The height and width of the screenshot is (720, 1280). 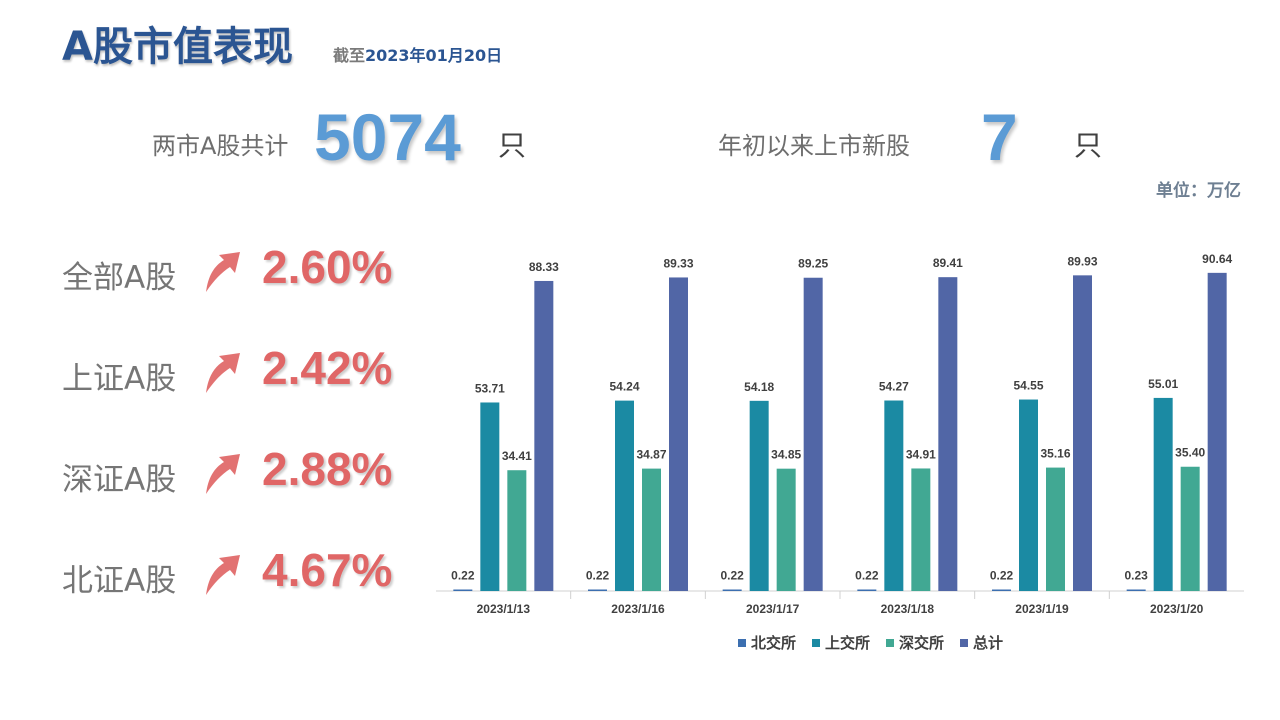 I want to click on data-label: 54.18, so click(x=759, y=387).